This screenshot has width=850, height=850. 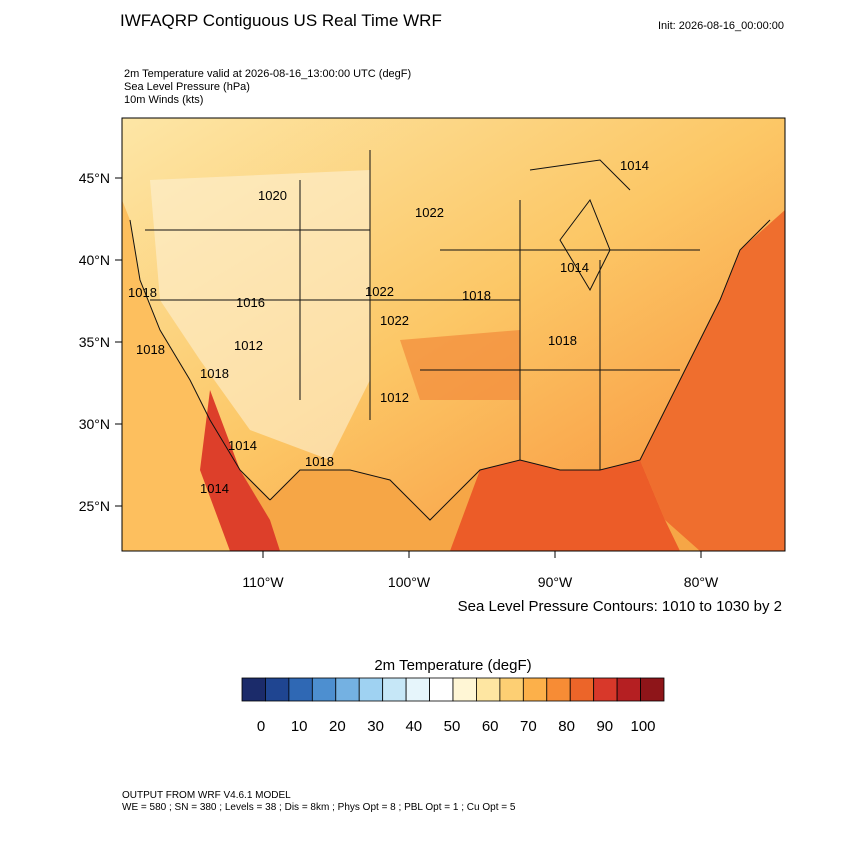 What do you see at coordinates (94, 424) in the screenshot?
I see `lat-label: 30°N` at bounding box center [94, 424].